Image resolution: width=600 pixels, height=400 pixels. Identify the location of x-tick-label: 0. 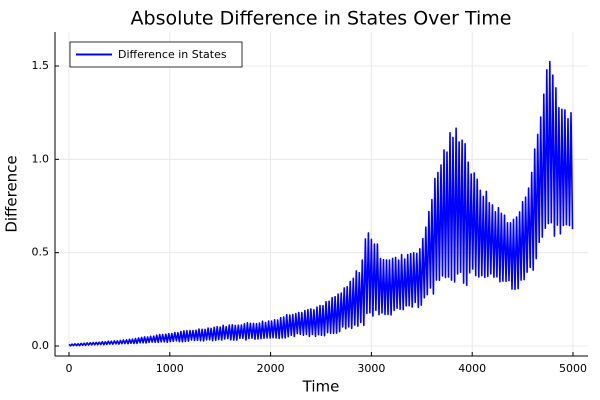
(69, 368).